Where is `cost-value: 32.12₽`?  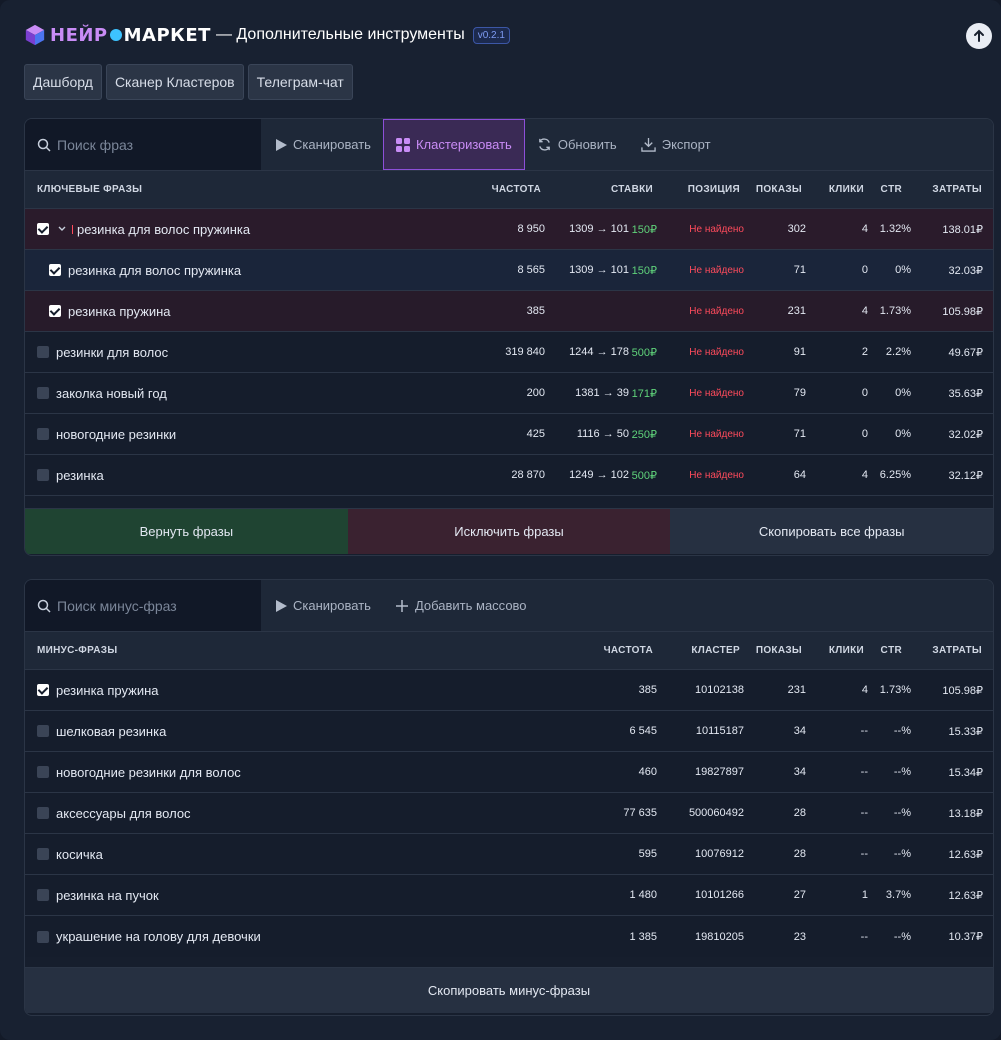
cost-value: 32.12₽ is located at coordinates (965, 475).